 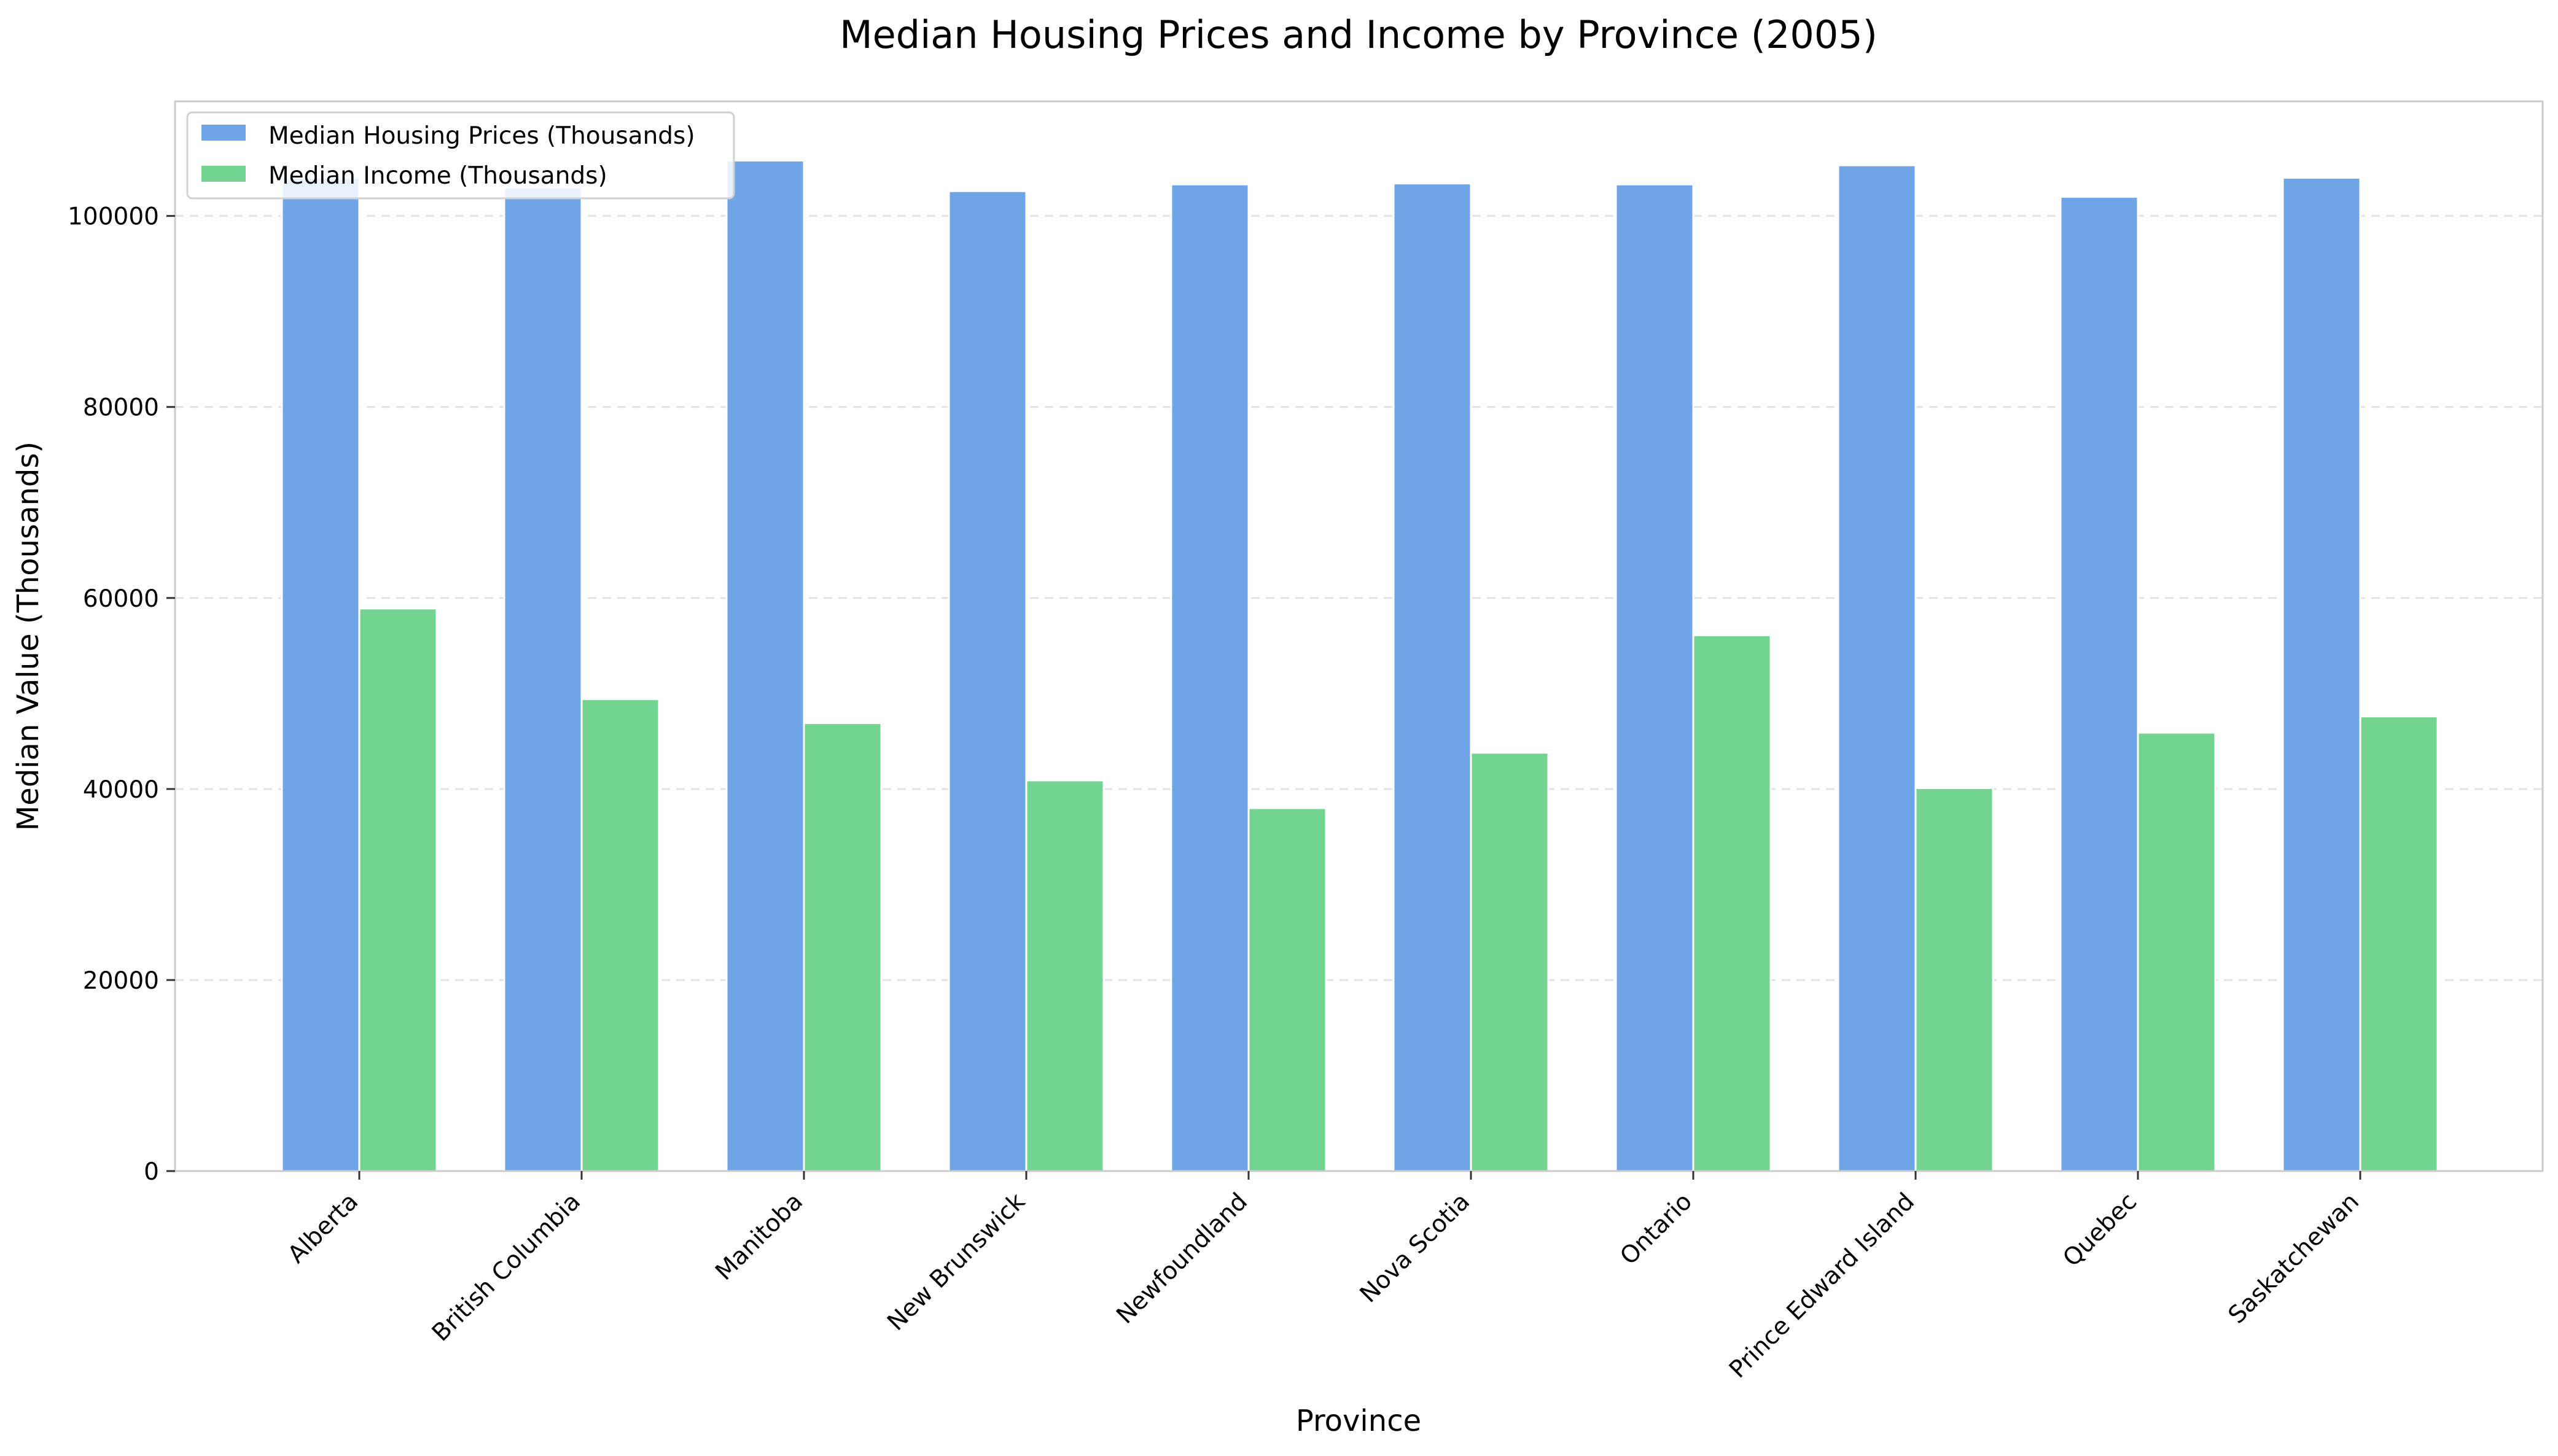 I want to click on y-axis: 0 20000 40000 60000 80000 100000, so click(x=121, y=694).